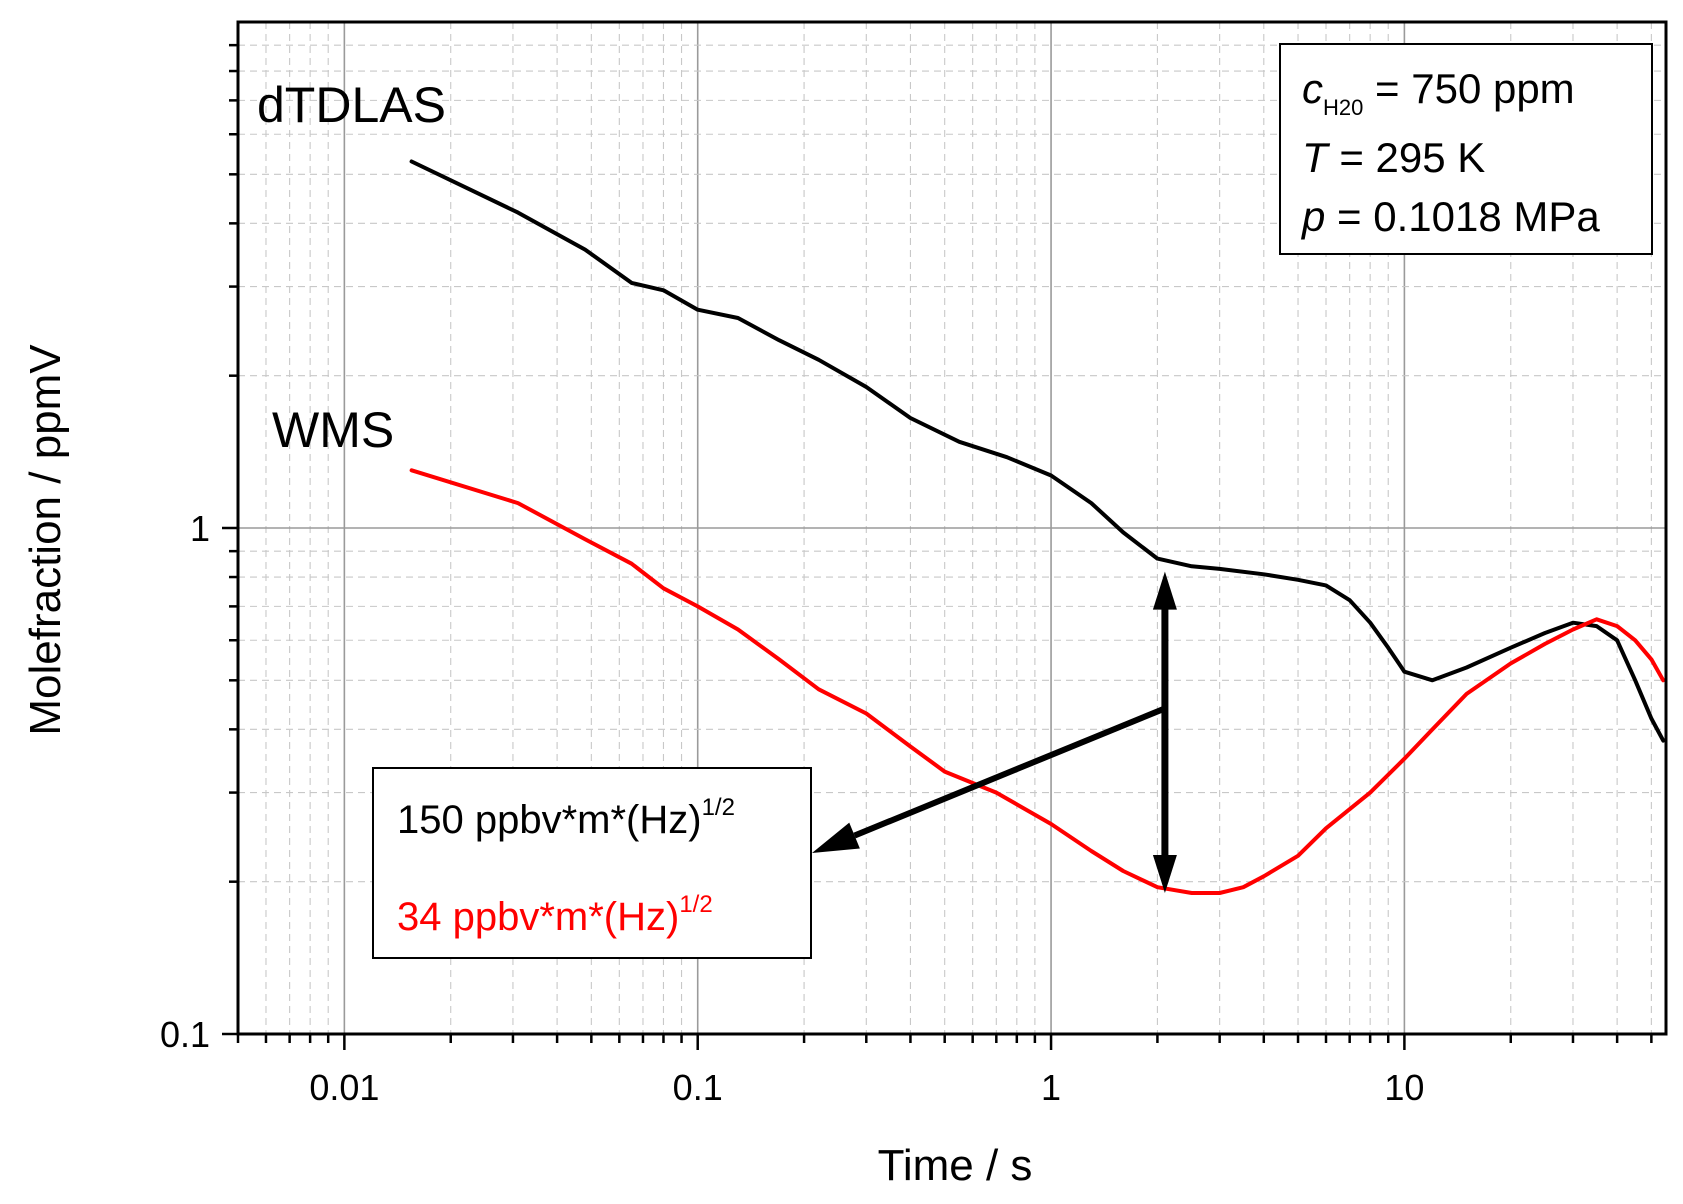 This screenshot has width=1683, height=1204. Describe the element at coordinates (549, 820) in the screenshot. I see `sensitivity-dtdlas-value: 150 ppbv*m*(Hz)` at that location.